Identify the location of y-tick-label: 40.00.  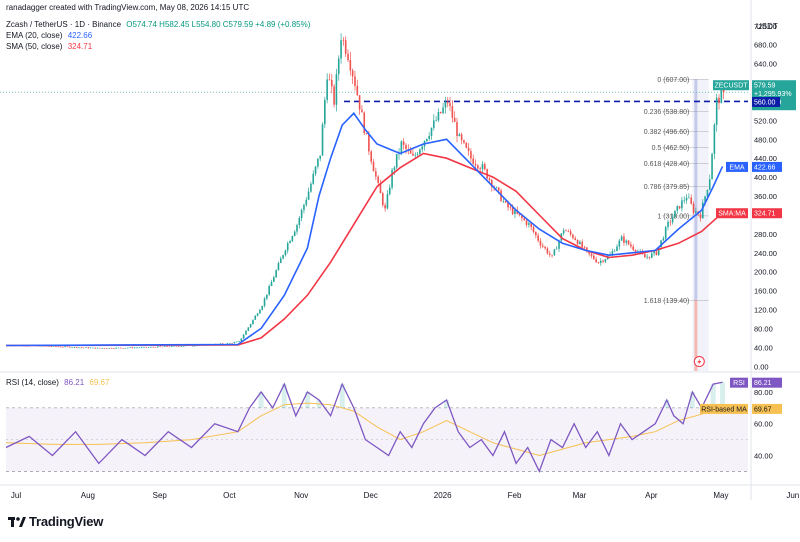
(763, 347).